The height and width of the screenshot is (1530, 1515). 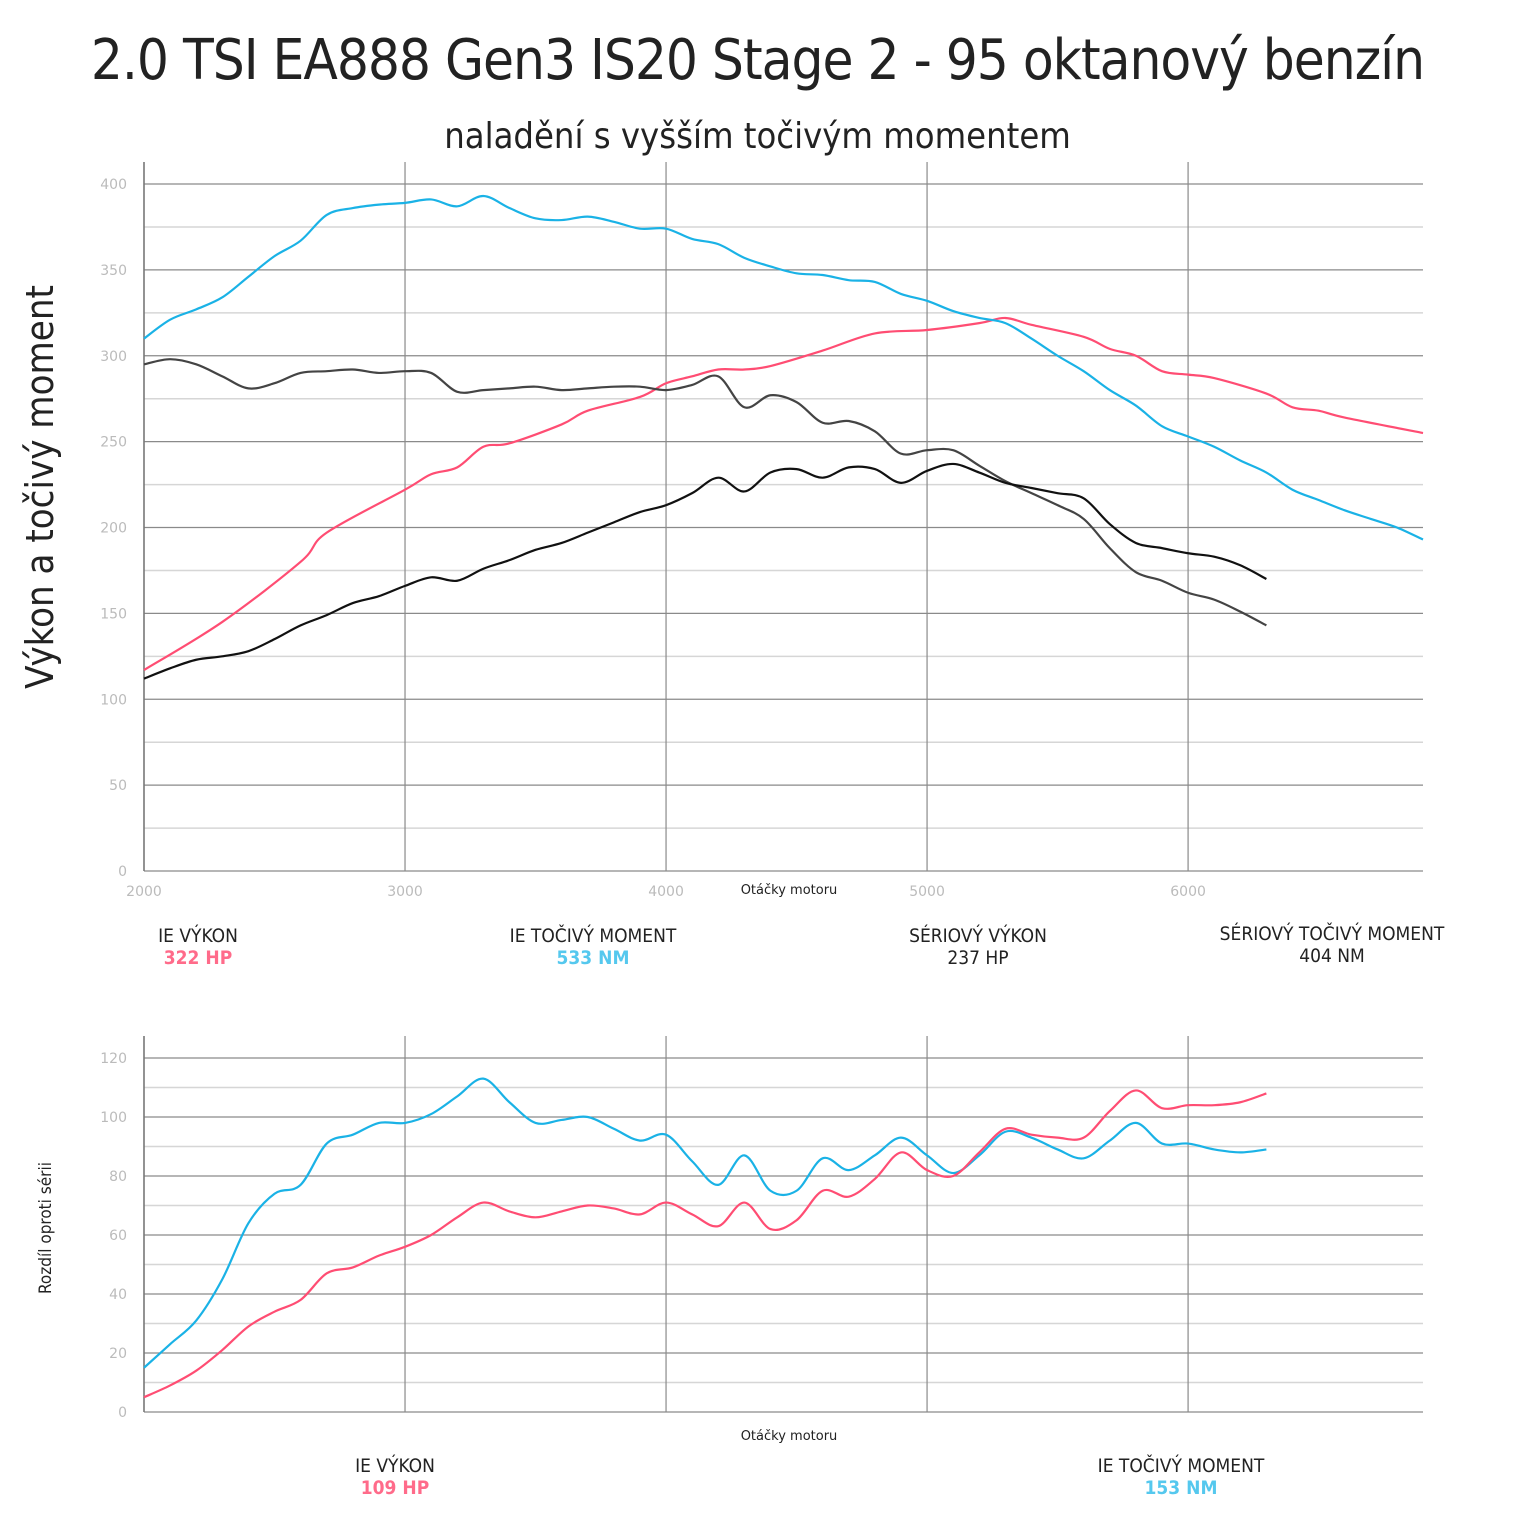 I want to click on y-tick-label: 60, so click(x=118, y=1236).